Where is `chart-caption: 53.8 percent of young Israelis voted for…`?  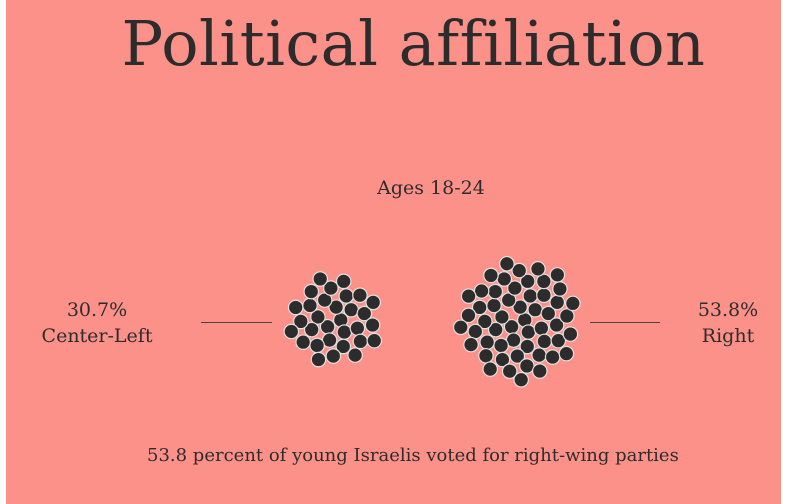
chart-caption: 53.8 percent of young Israelis voted for… is located at coordinates (413, 455).